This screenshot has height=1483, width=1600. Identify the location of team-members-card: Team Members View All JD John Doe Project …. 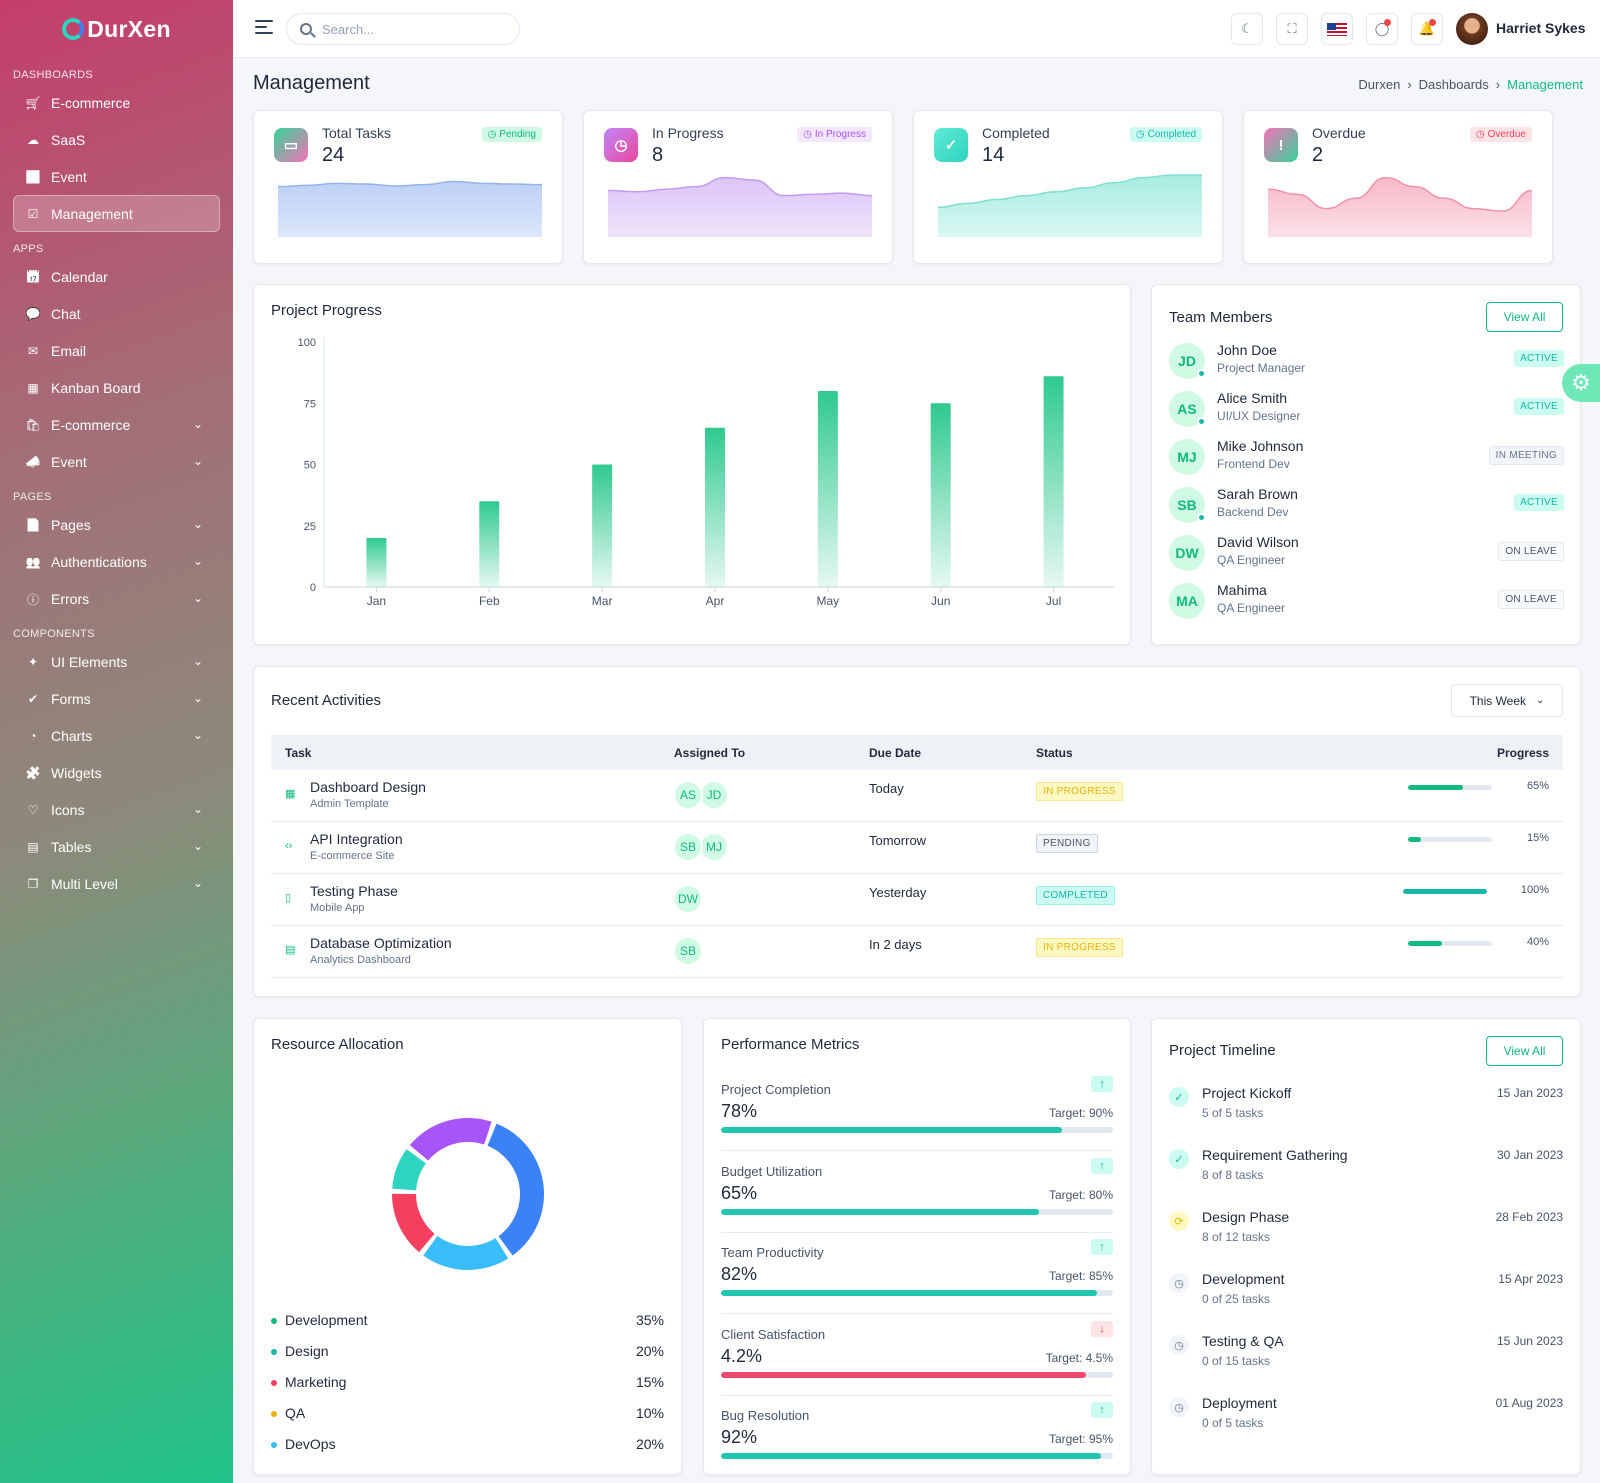
(1366, 464).